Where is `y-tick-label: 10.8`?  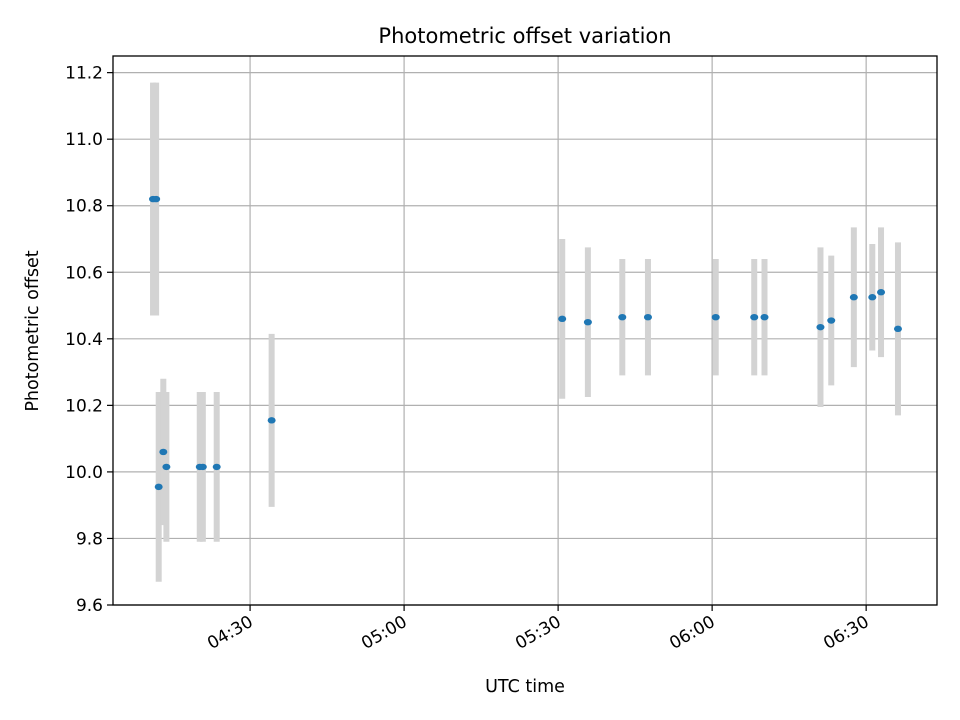 y-tick-label: 10.8 is located at coordinates (84, 207).